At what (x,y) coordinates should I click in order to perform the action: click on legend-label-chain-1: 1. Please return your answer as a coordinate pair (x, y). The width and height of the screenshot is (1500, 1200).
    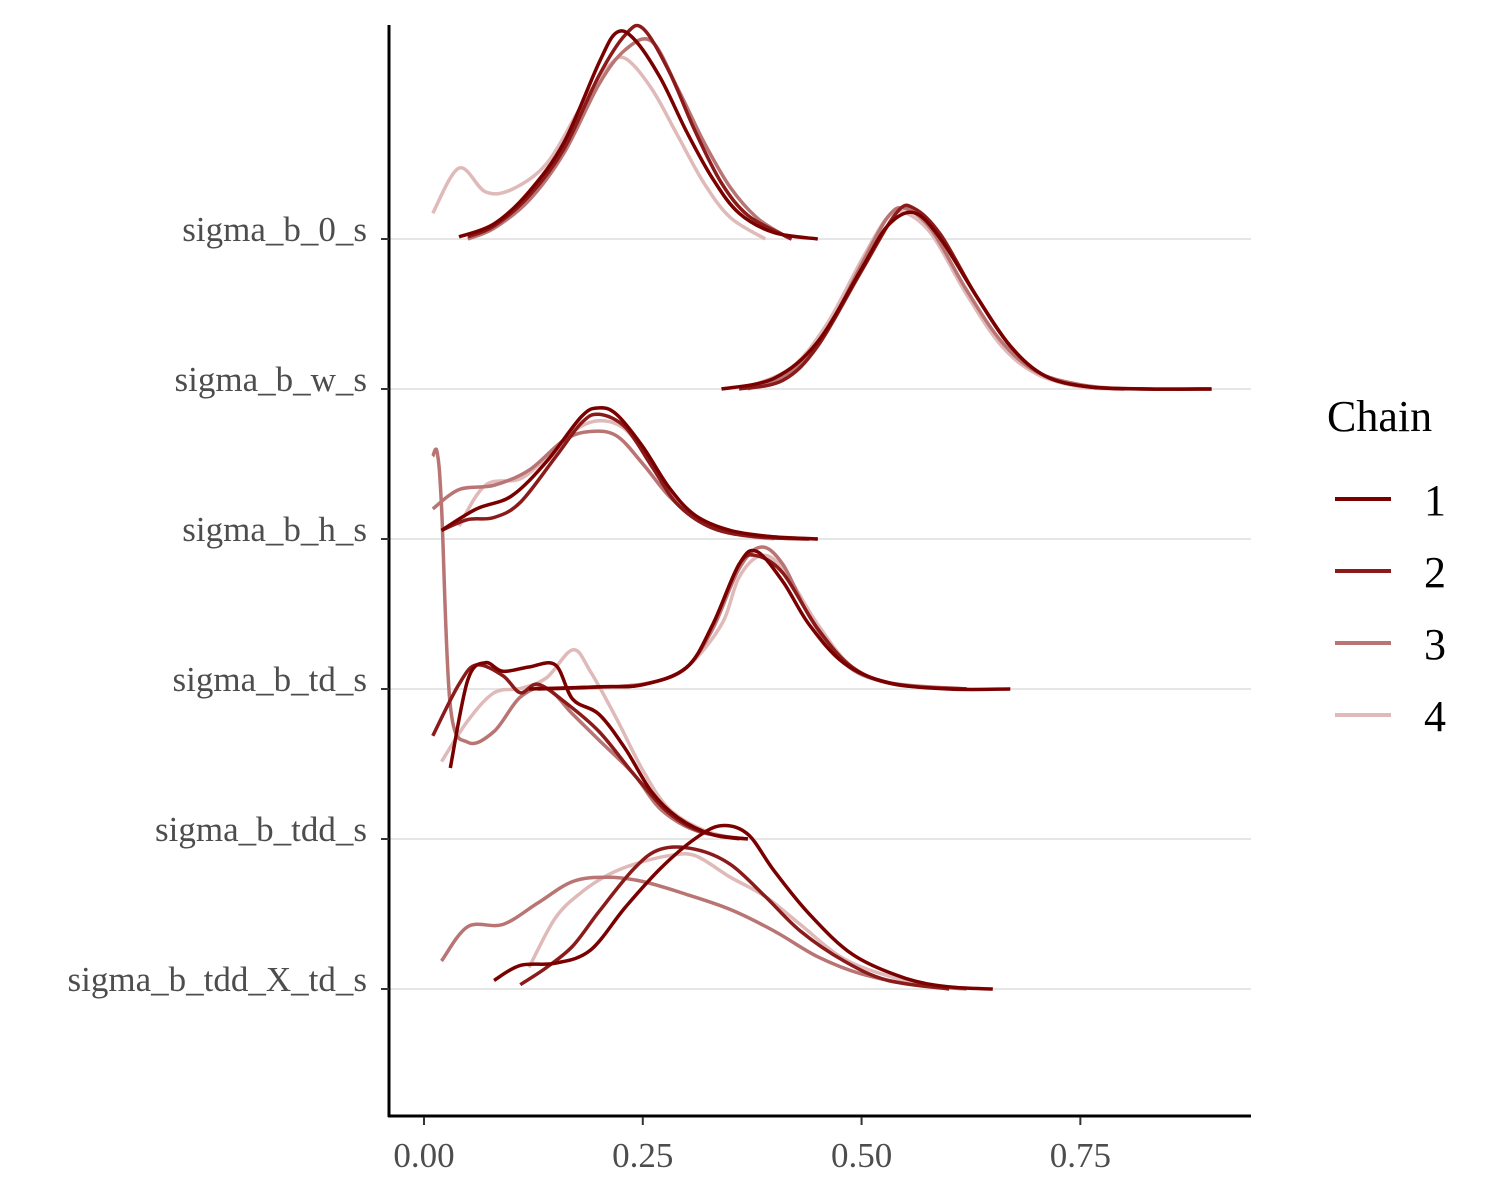
    Looking at the image, I should click on (1435, 500).